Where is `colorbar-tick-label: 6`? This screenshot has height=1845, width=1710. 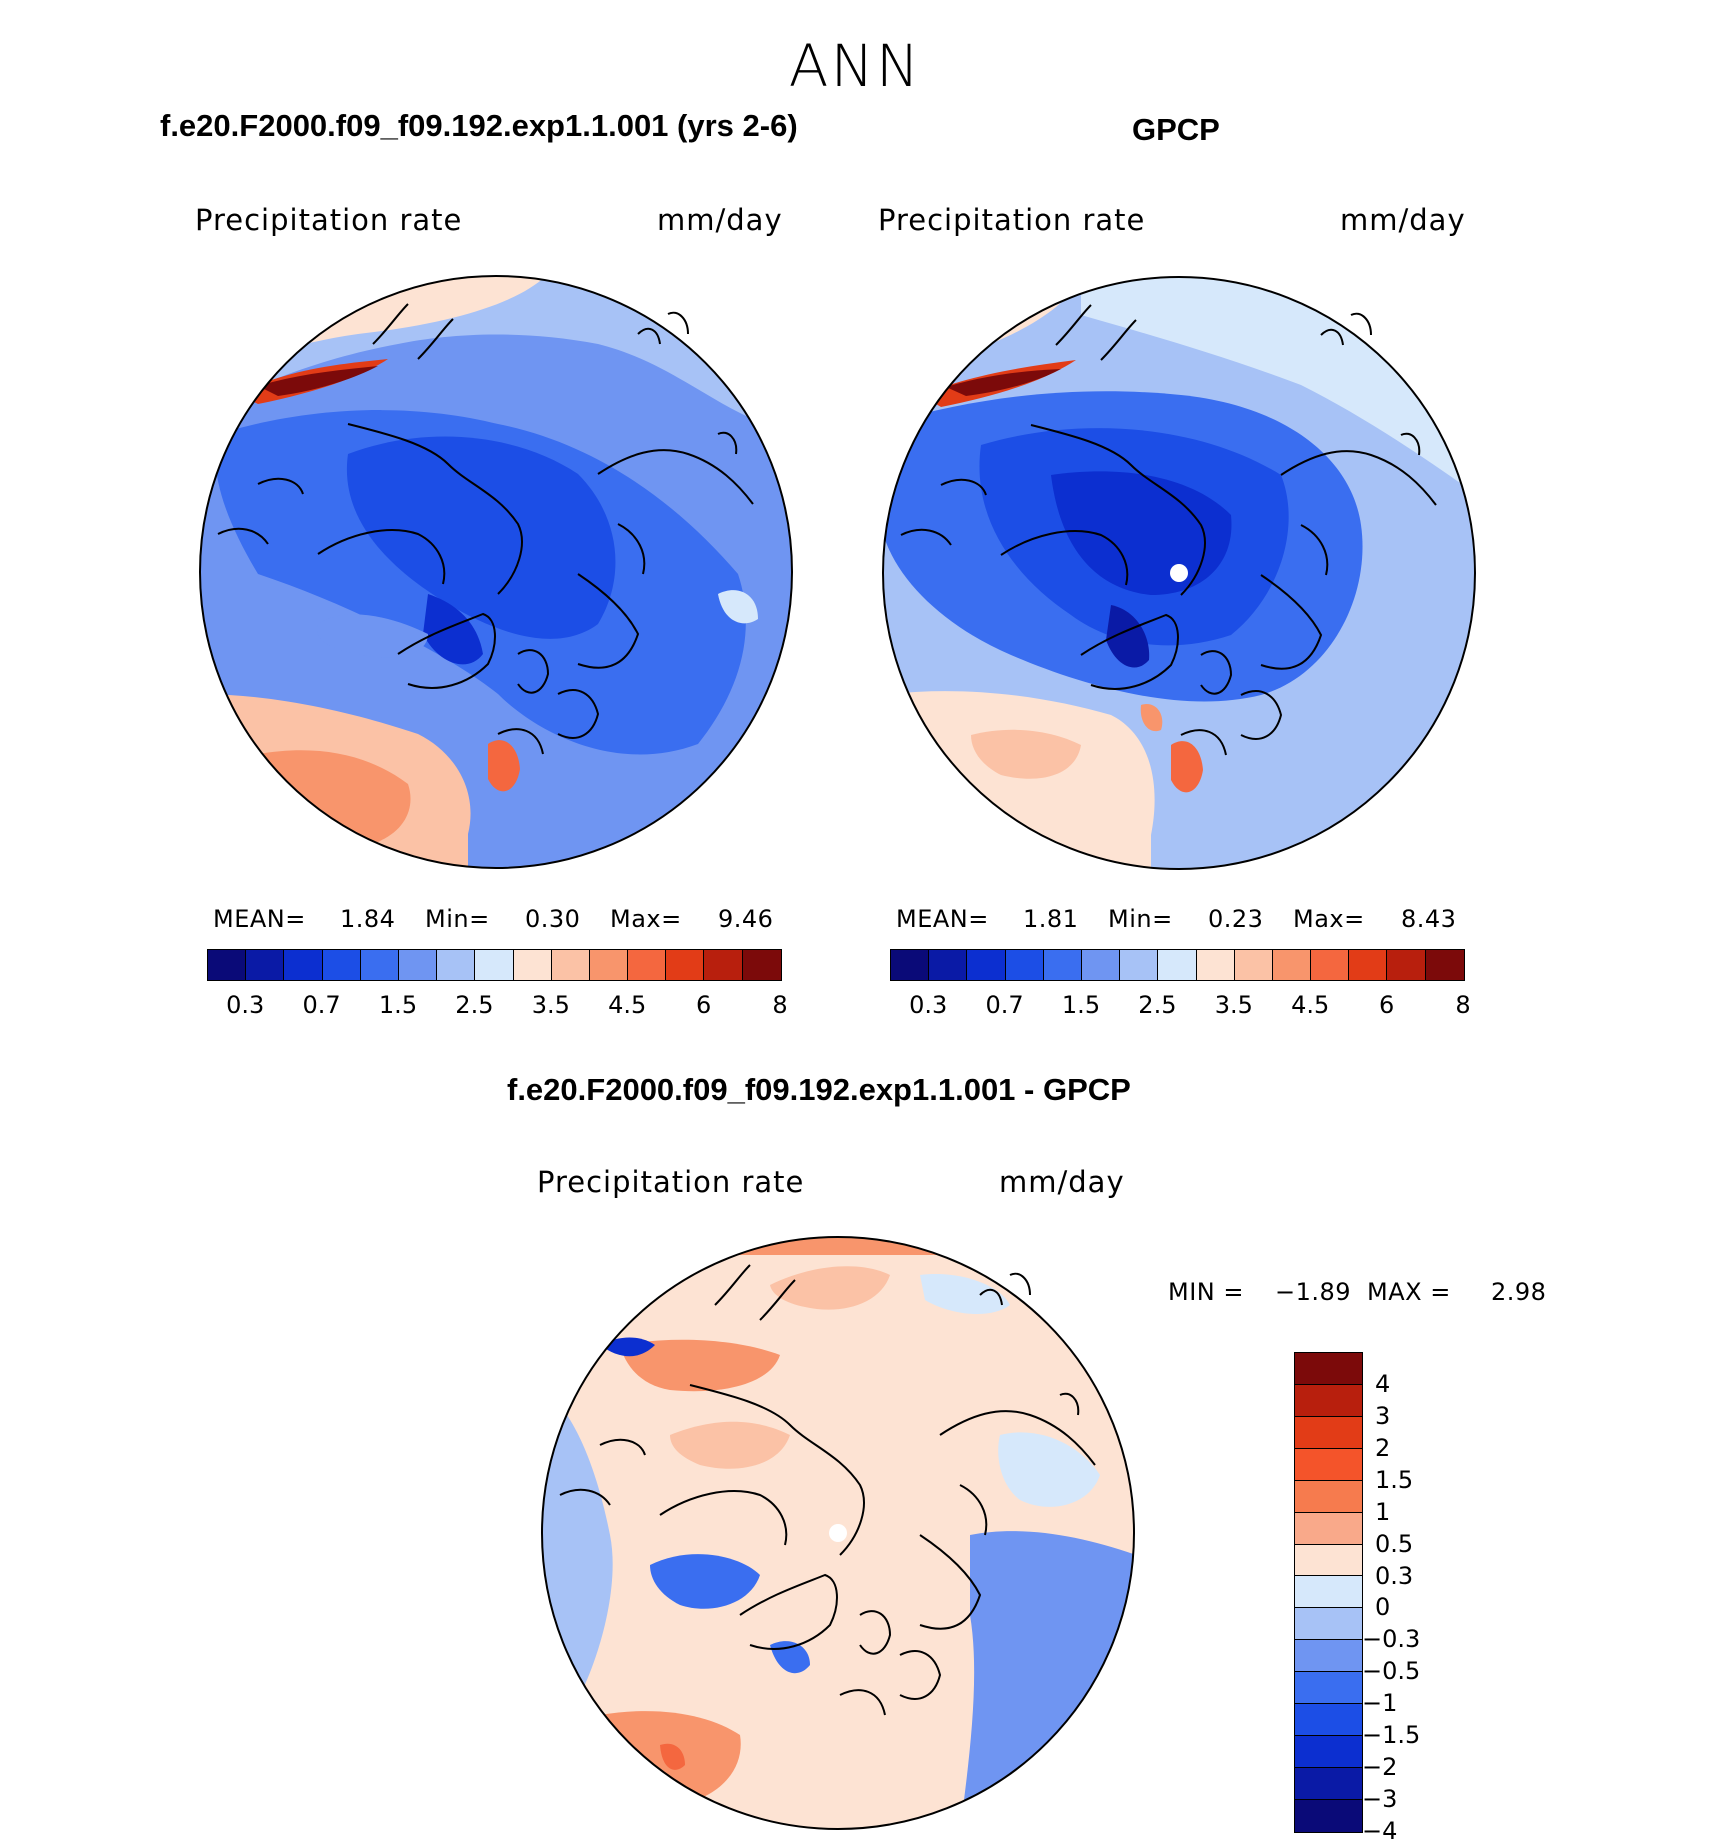 colorbar-tick-label: 6 is located at coordinates (703, 1005).